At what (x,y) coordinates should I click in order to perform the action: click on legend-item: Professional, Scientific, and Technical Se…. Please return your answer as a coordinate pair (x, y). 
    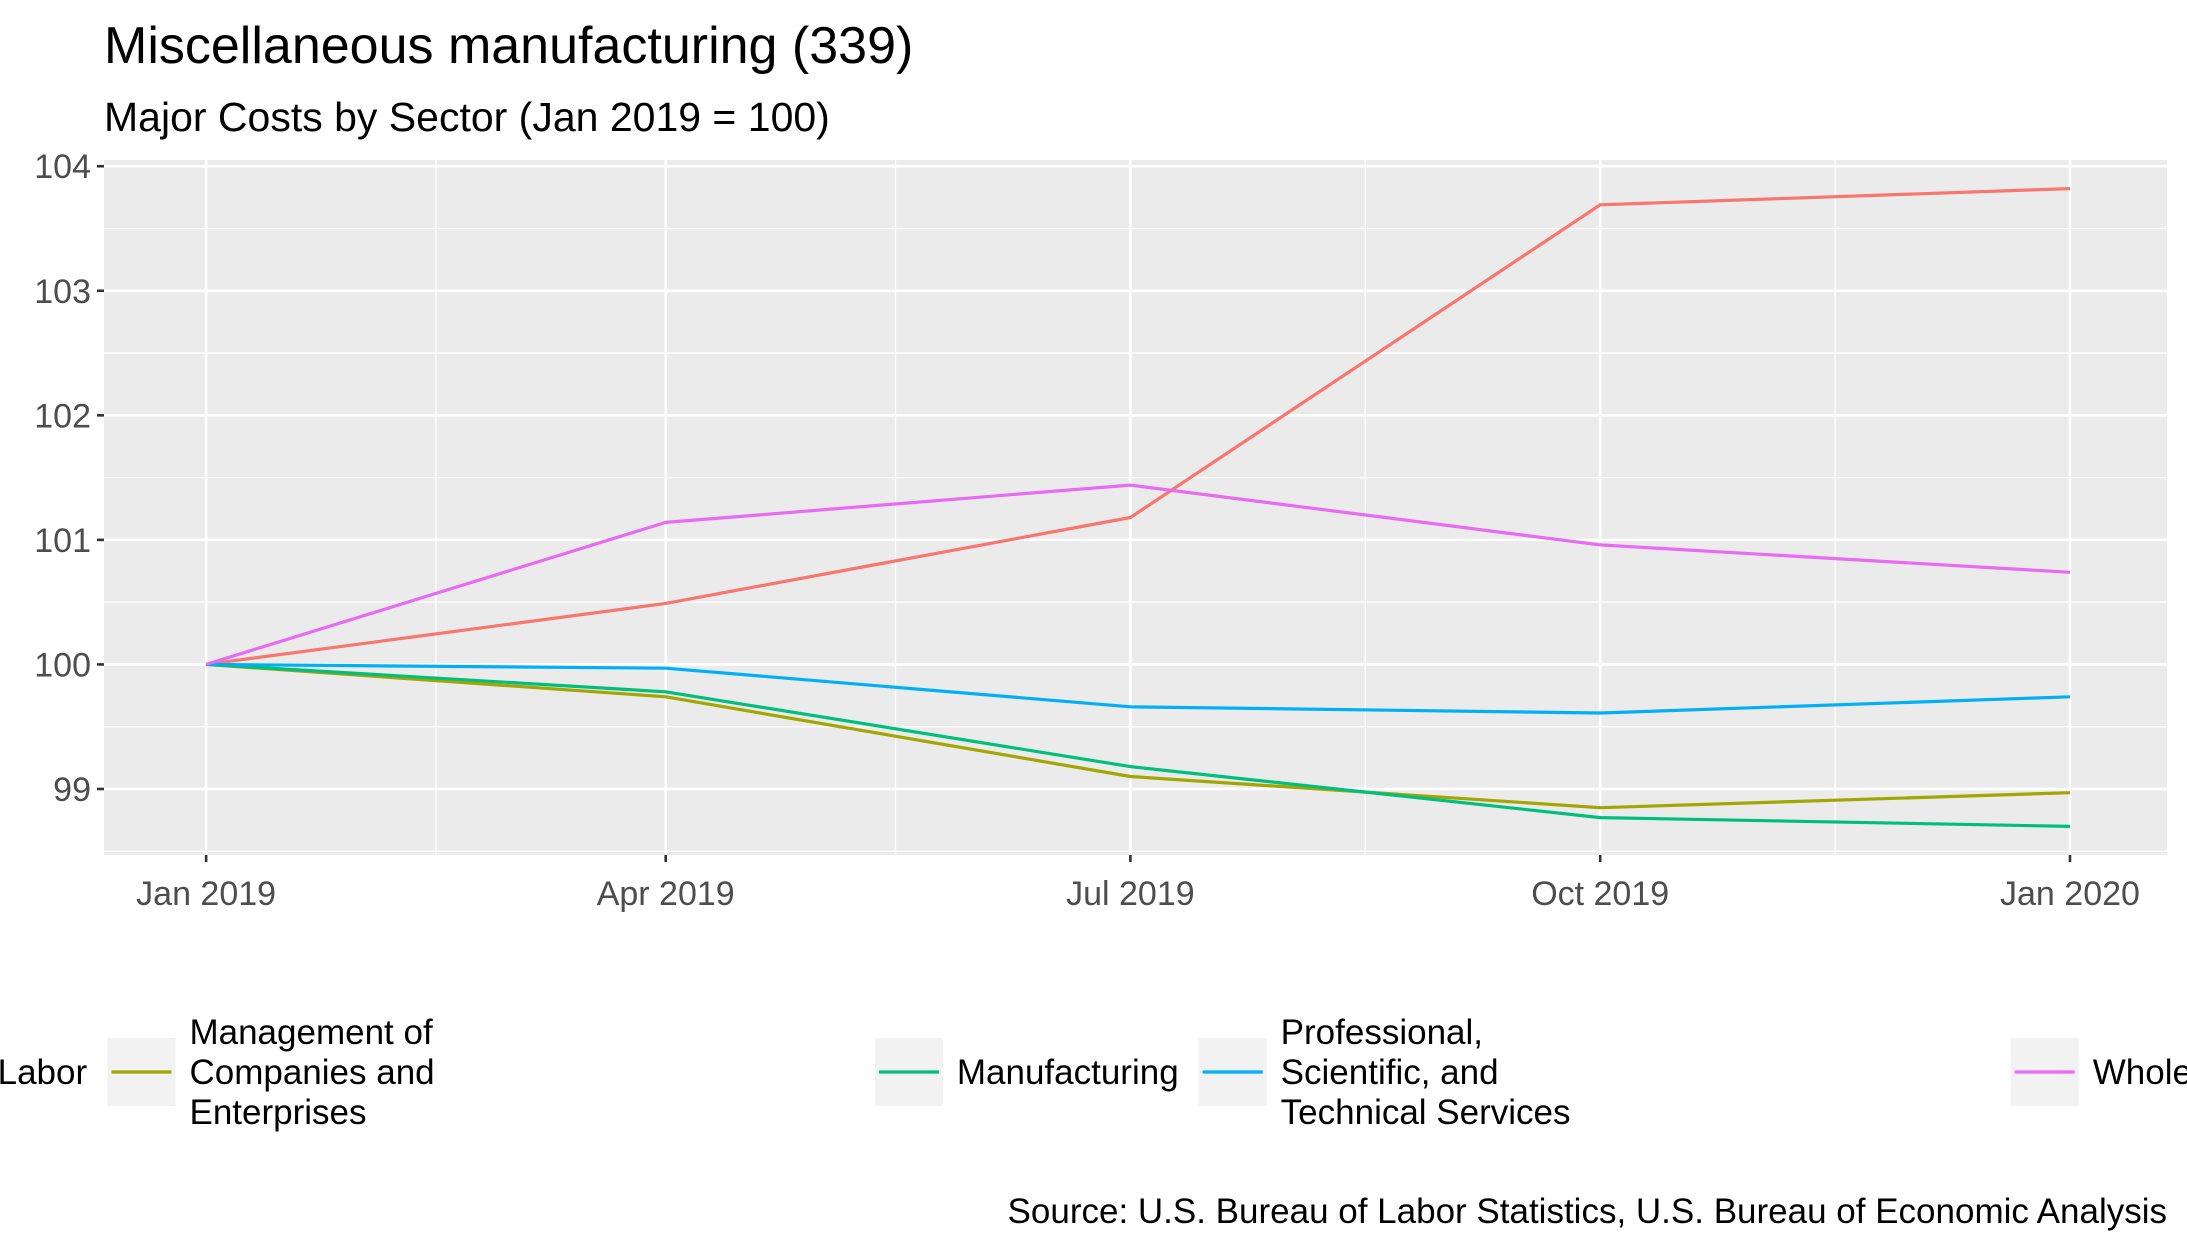
    Looking at the image, I should click on (1384, 1072).